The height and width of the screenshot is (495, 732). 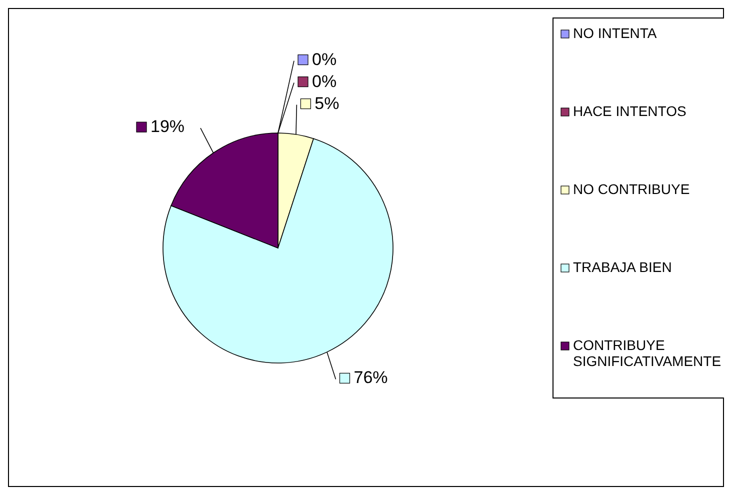 I want to click on data-label: 19%, so click(x=167, y=126).